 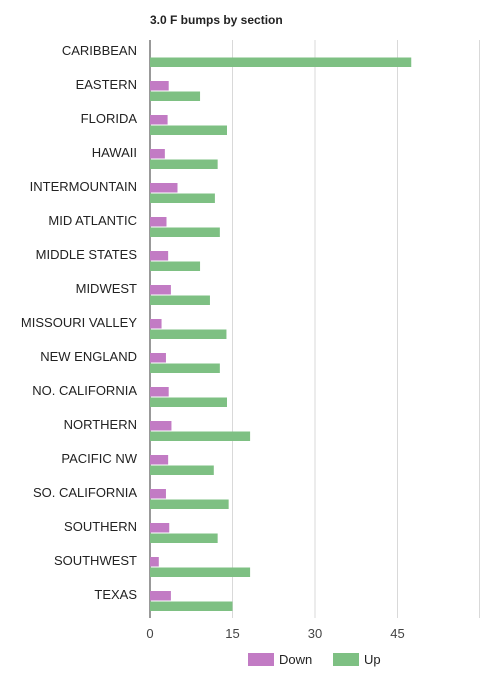 I want to click on category-label: MISSOURI VALLEY, so click(x=79, y=322).